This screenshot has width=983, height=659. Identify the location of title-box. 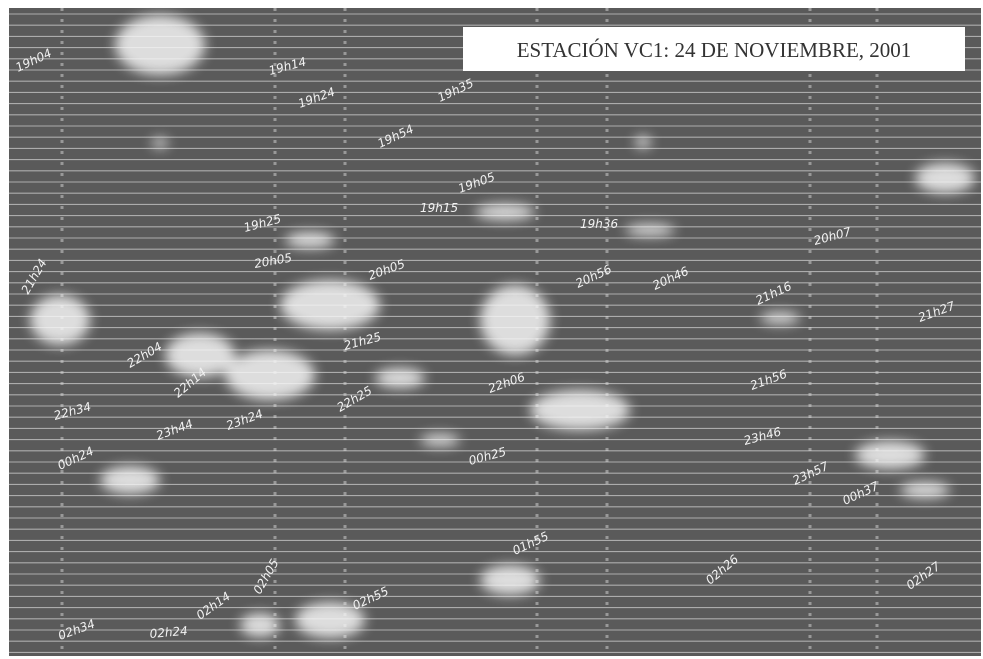
(714, 49).